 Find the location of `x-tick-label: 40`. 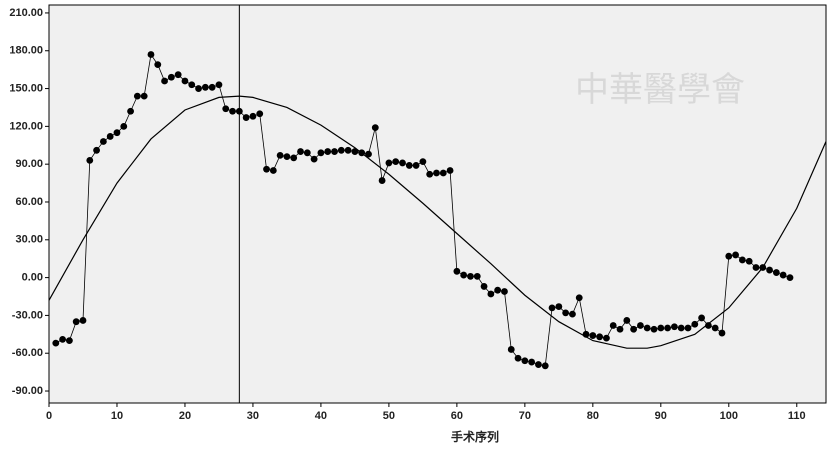

x-tick-label: 40 is located at coordinates (321, 416).